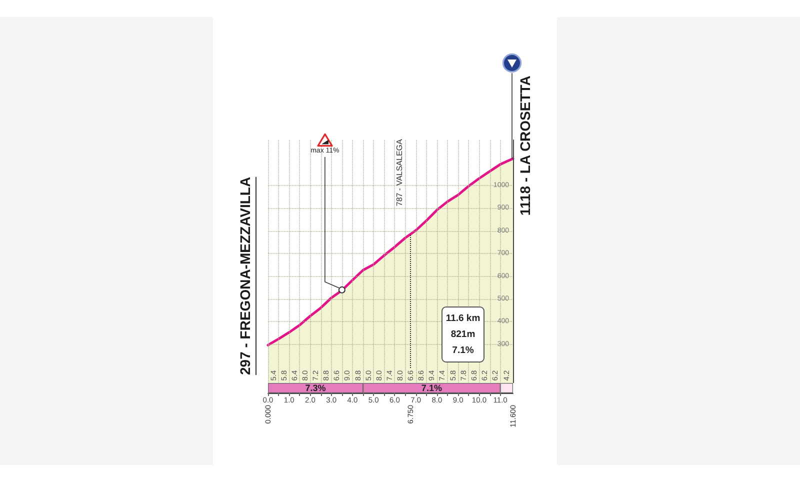 Image resolution: width=800 pixels, height=484 pixels. I want to click on ref-line-label: 787 - VALSALEGA, so click(399, 172).